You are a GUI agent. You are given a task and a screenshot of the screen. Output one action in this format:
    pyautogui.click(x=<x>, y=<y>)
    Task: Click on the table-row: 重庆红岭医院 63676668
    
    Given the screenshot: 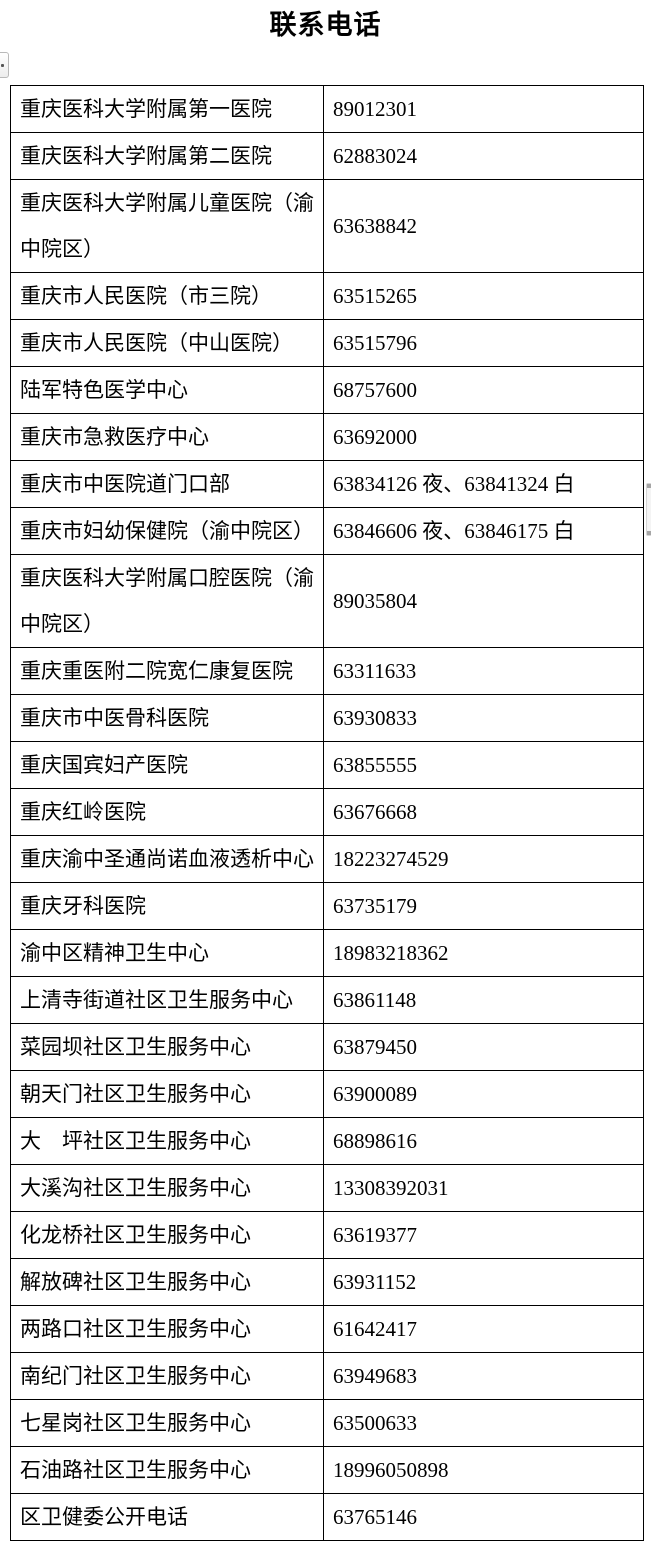 What is the action you would take?
    pyautogui.click(x=327, y=812)
    